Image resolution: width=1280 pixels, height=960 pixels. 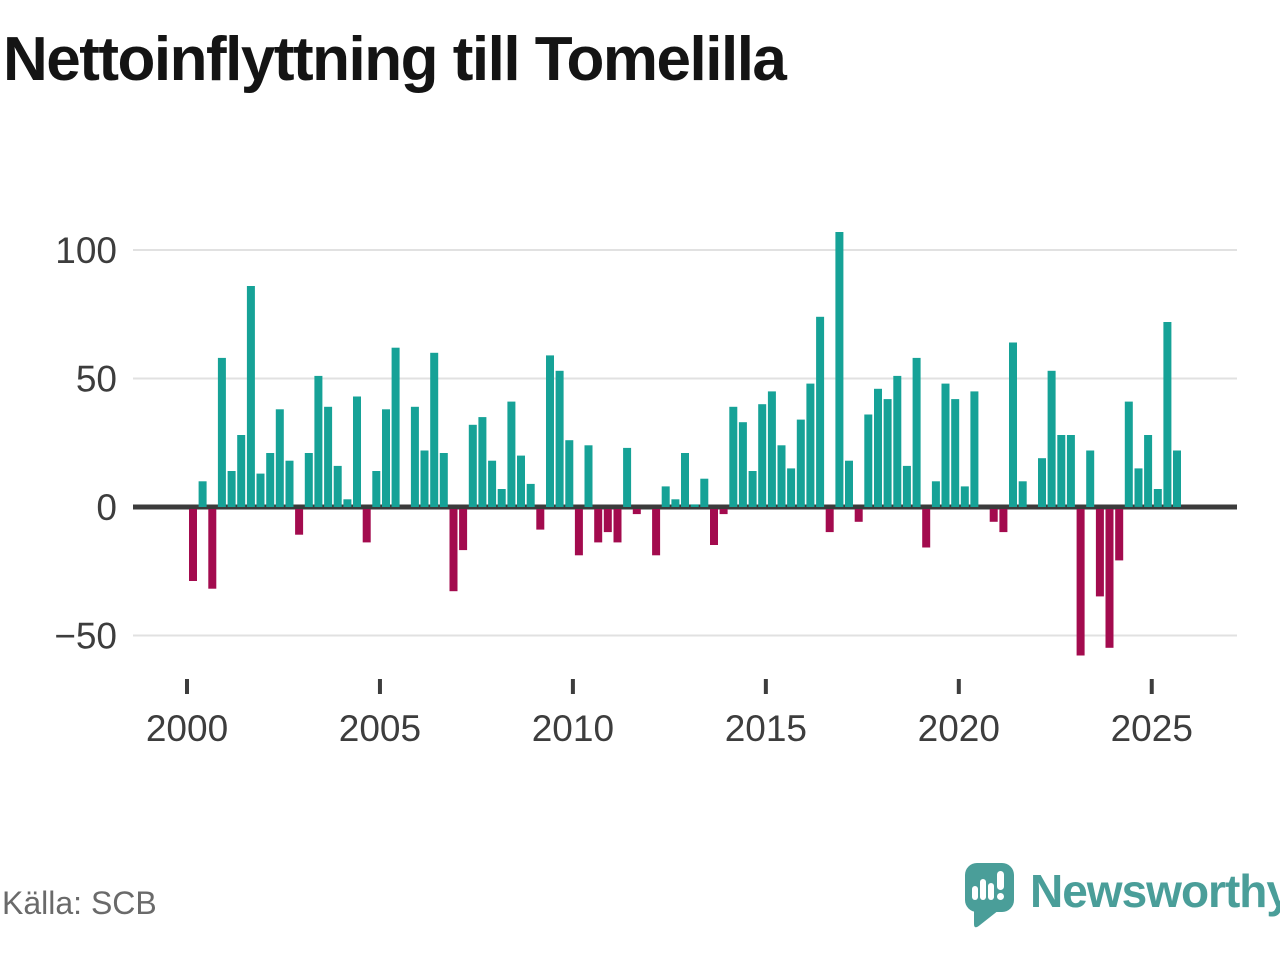 I want to click on exclamation-bar, so click(x=1000, y=880).